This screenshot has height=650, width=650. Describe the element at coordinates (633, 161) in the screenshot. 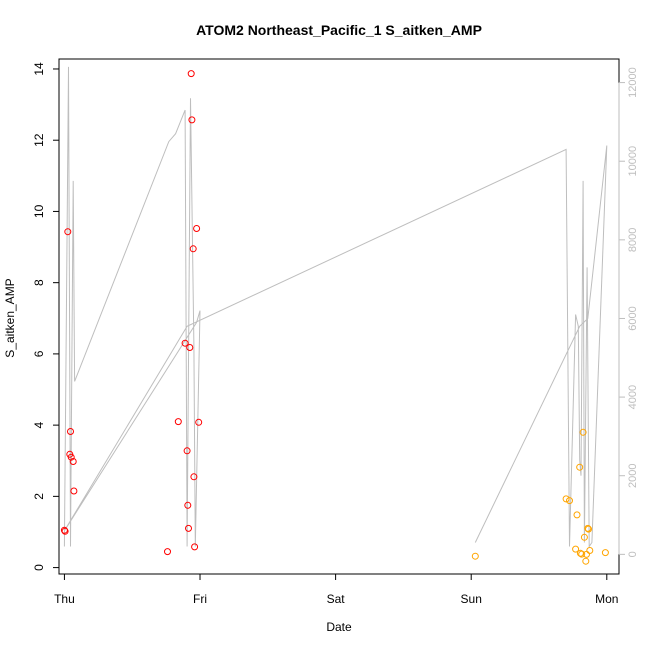

I see `y2-tick-label: 10000` at that location.